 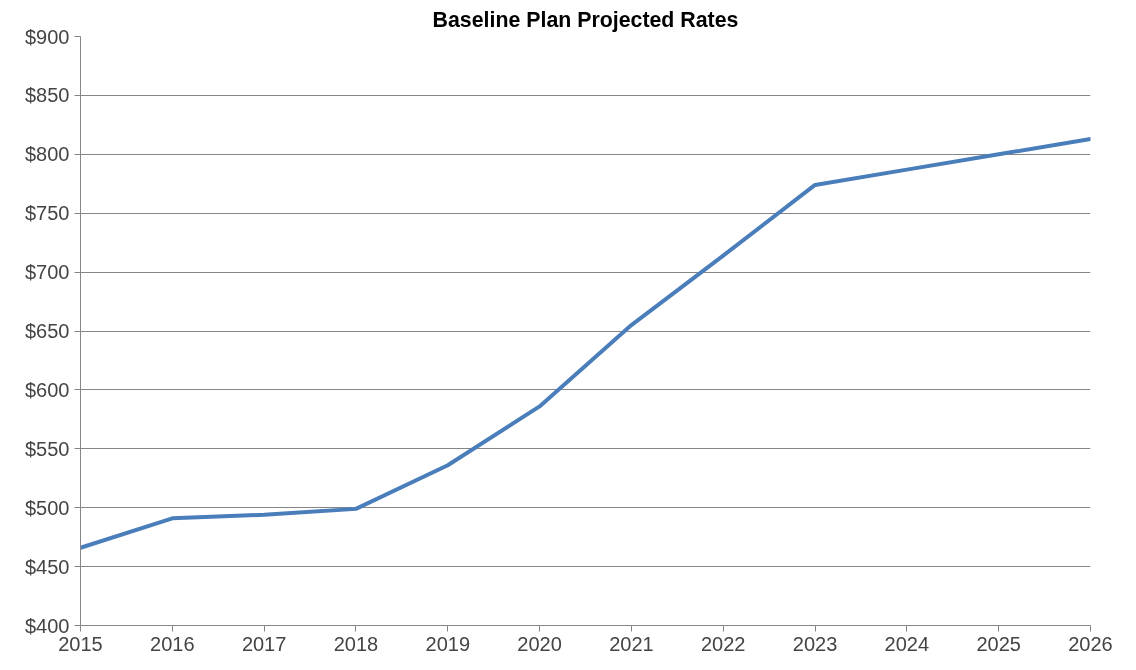 What do you see at coordinates (47, 95) in the screenshot?
I see `y-tick-label: $850` at bounding box center [47, 95].